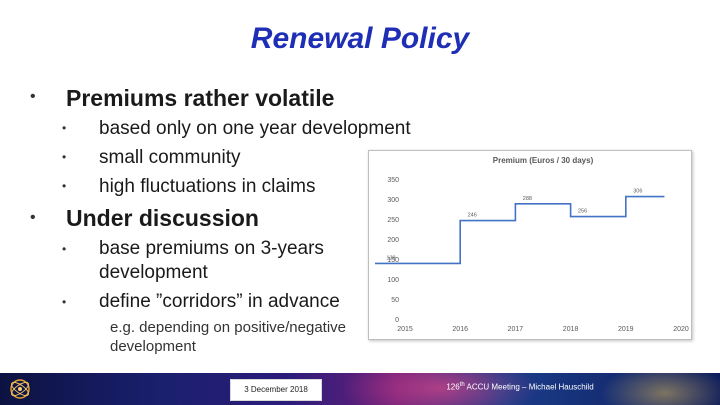 This screenshot has height=405, width=720. What do you see at coordinates (170, 157) in the screenshot?
I see `sub-bullet-small-community: small community` at bounding box center [170, 157].